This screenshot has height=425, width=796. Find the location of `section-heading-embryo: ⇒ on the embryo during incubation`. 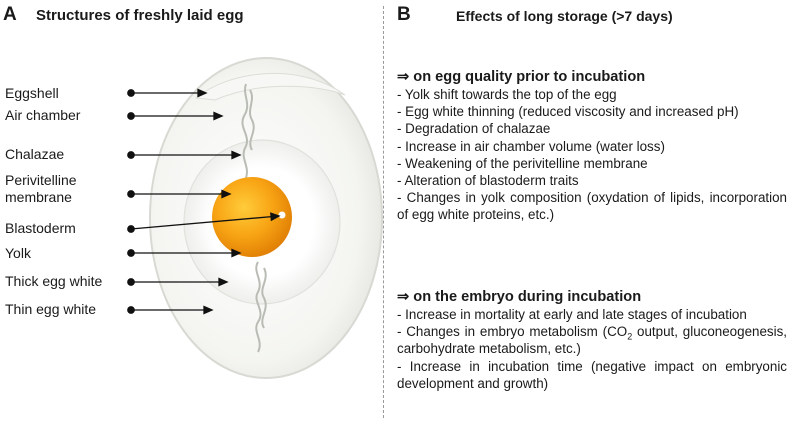

section-heading-embryo: ⇒ on the embryo during incubation is located at coordinates (592, 297).